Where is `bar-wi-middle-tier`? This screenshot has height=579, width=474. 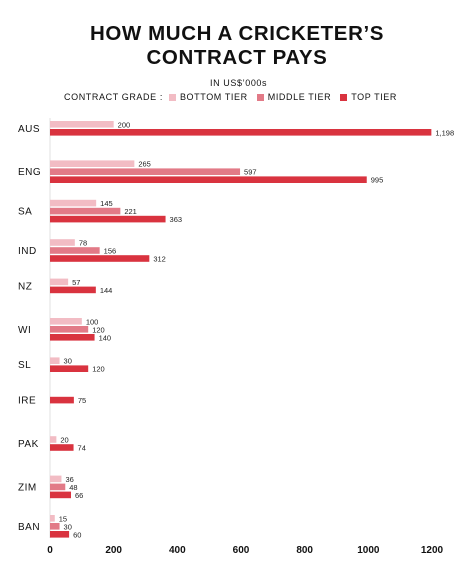 bar-wi-middle-tier is located at coordinates (69, 329).